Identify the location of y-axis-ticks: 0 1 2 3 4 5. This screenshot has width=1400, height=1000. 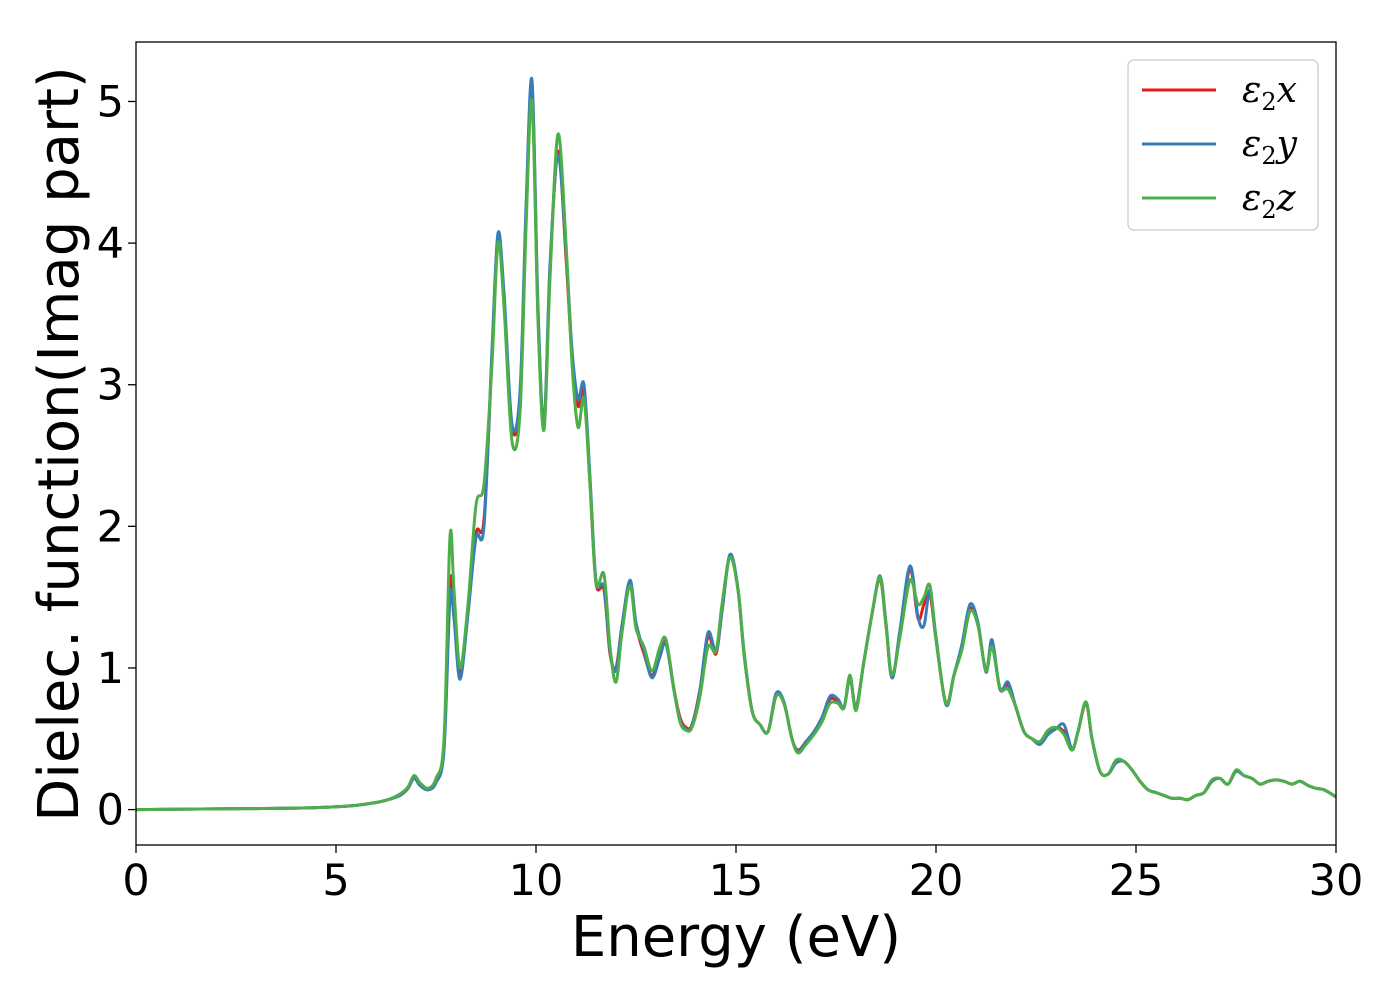
(116, 456).